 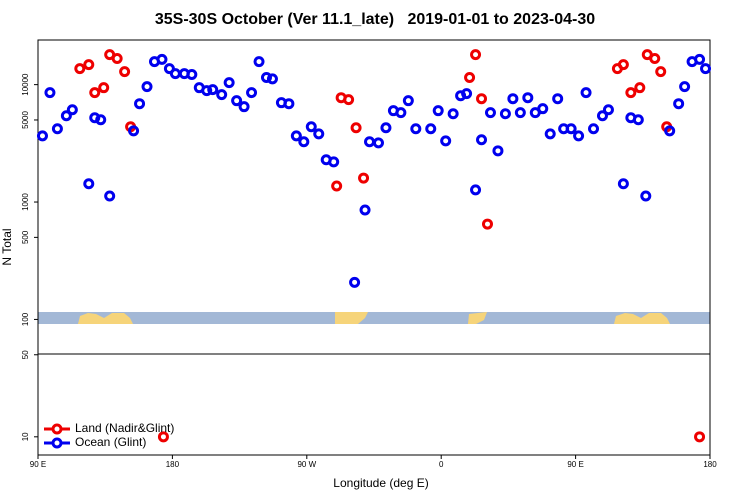 What do you see at coordinates (25, 120) in the screenshot?
I see `y-tick-label: 5000` at bounding box center [25, 120].